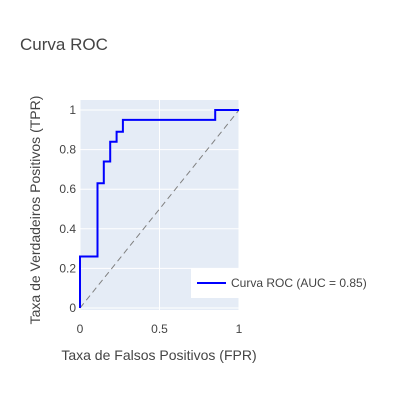 This screenshot has height=400, width=400. I want to click on y-tick-label: 1, so click(72, 110).